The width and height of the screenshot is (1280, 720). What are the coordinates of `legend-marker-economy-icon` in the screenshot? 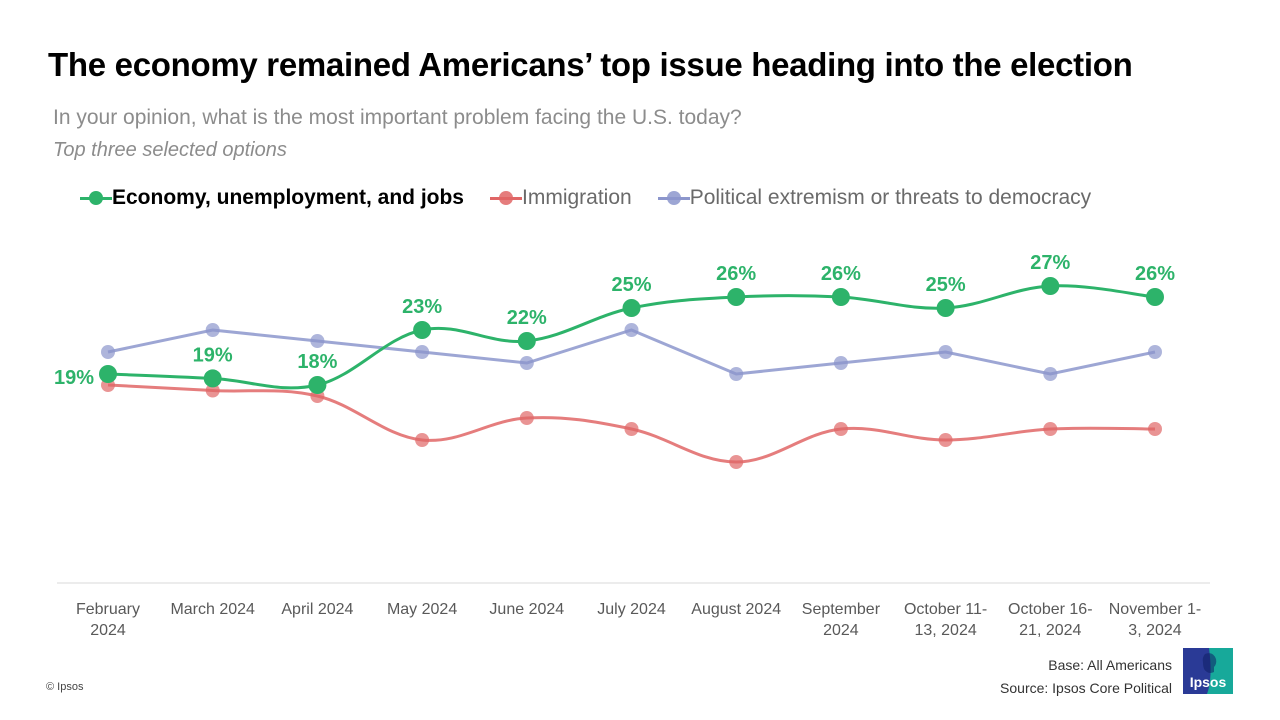 It's located at (96, 198).